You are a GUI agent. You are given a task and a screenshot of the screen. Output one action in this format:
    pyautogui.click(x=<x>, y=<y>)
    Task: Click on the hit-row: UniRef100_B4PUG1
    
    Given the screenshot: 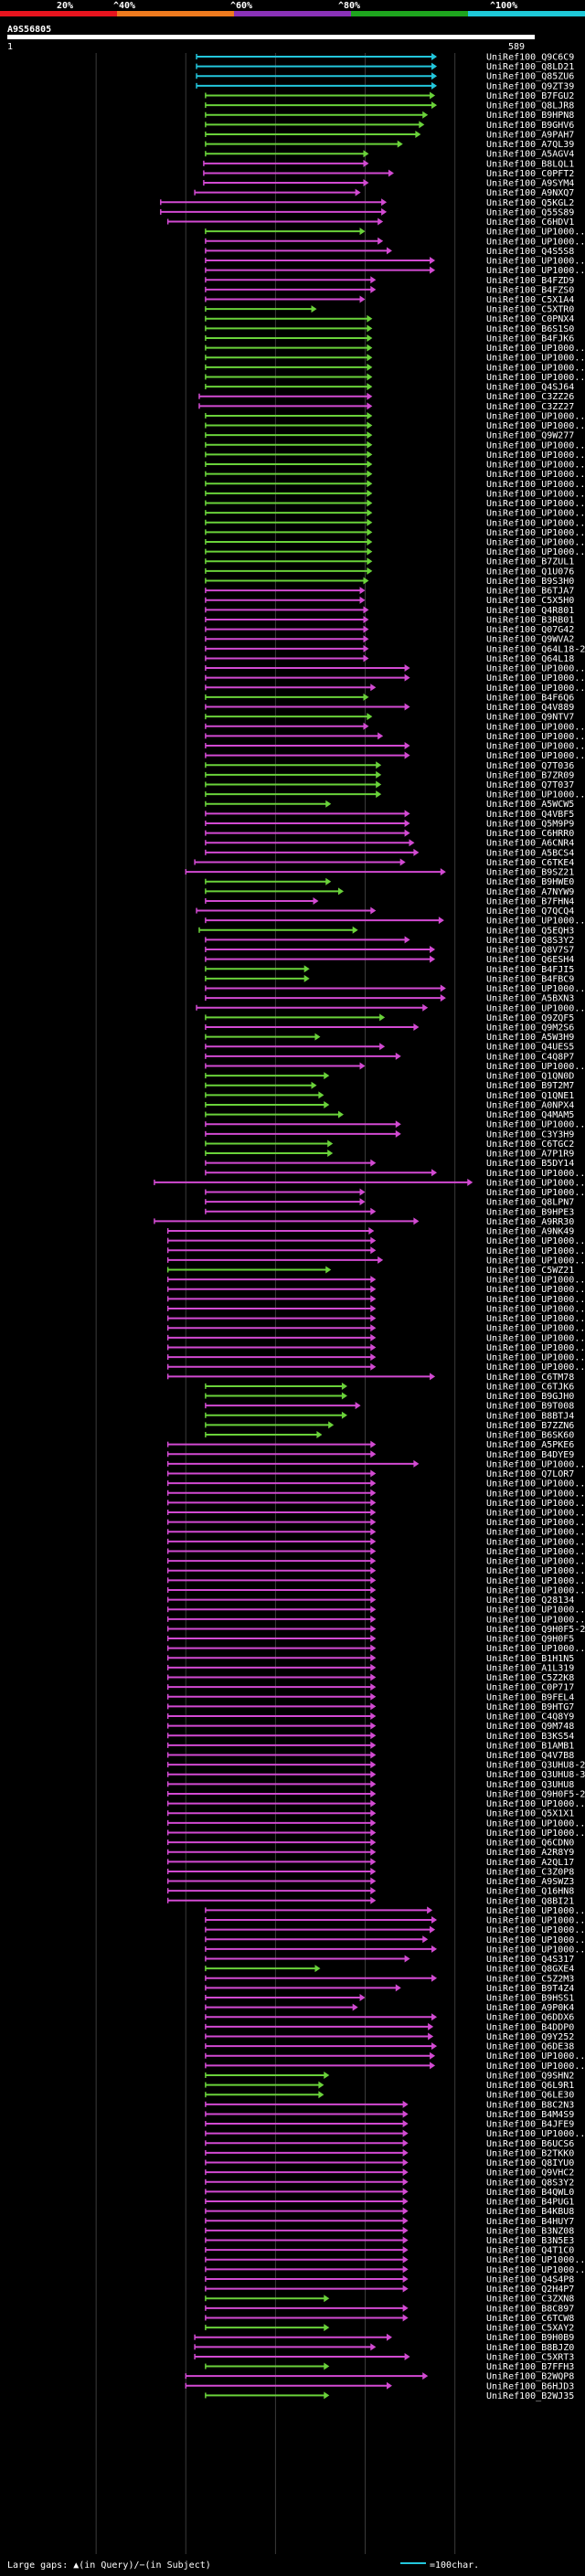 What is the action you would take?
    pyautogui.click(x=389, y=2203)
    